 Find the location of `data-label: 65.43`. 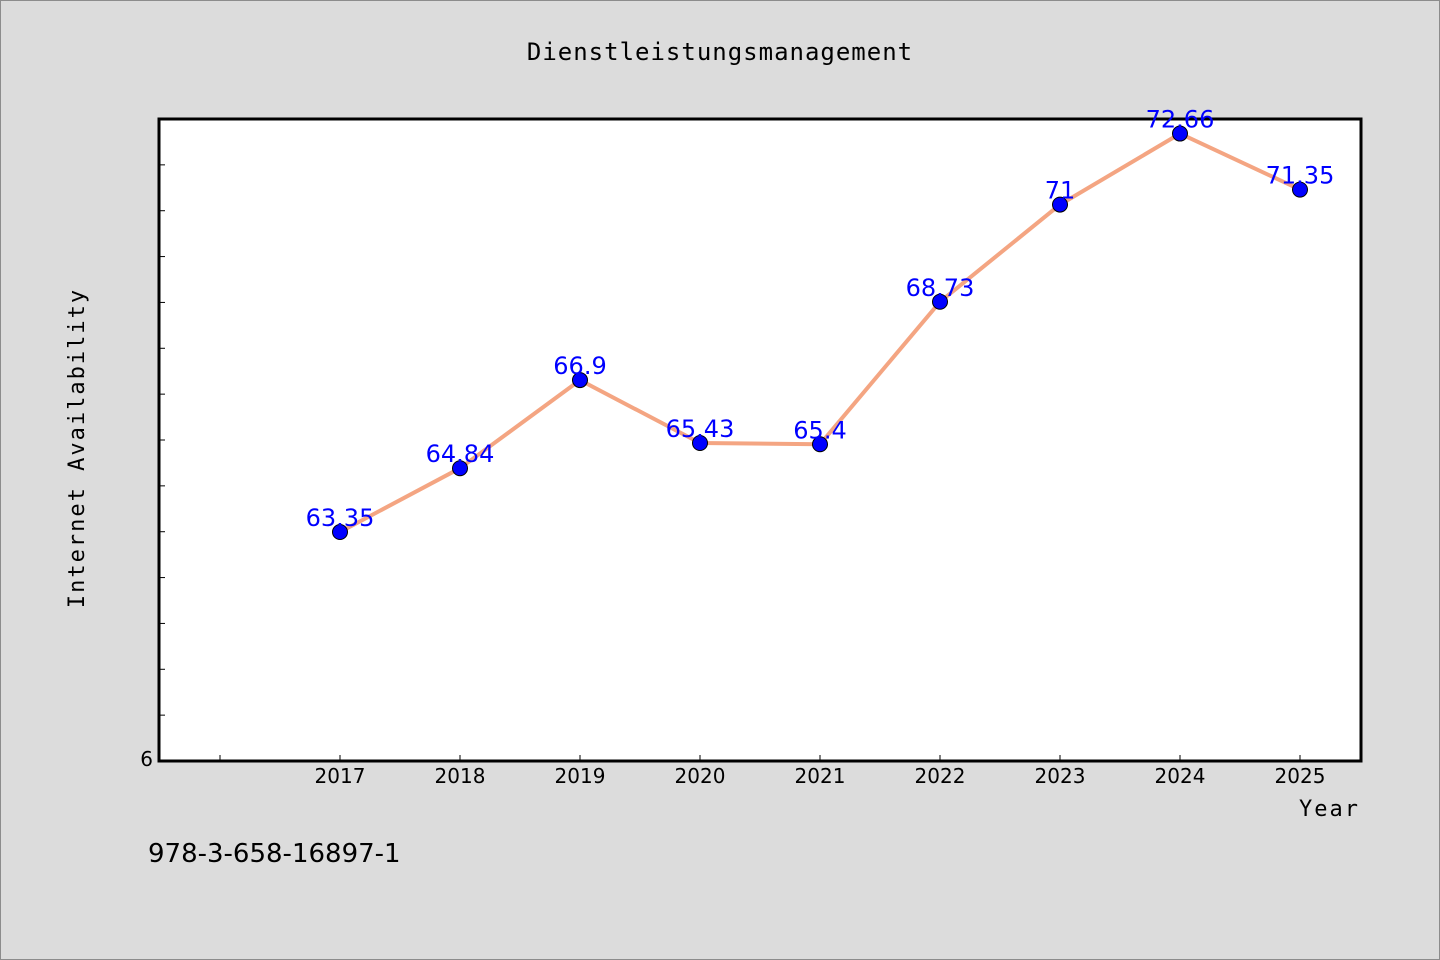

data-label: 65.43 is located at coordinates (700, 429).